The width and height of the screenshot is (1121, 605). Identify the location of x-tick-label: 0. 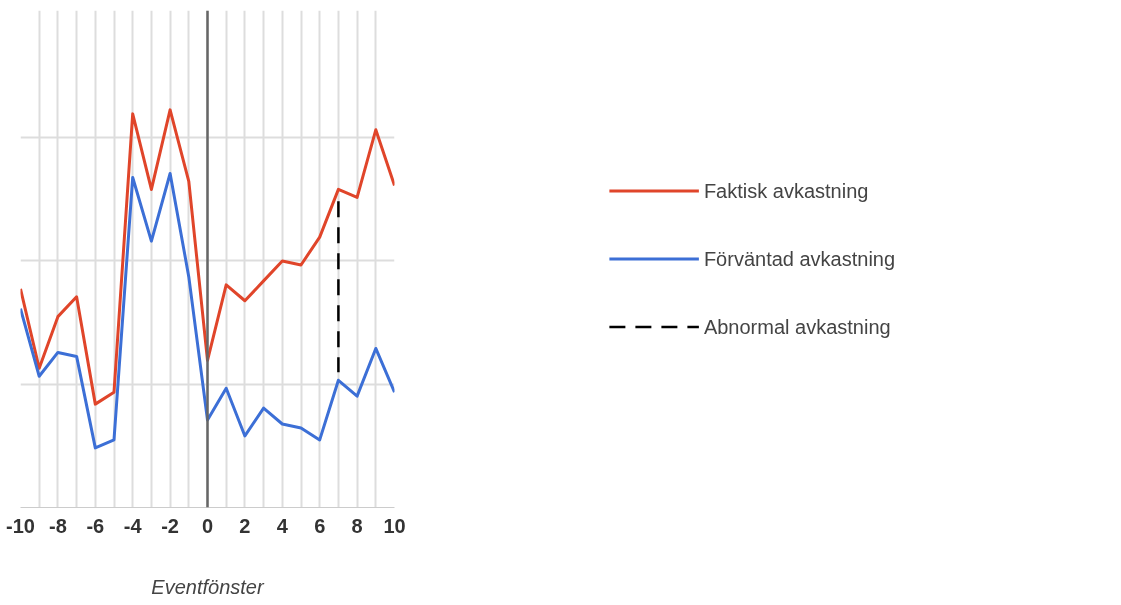
(207, 525).